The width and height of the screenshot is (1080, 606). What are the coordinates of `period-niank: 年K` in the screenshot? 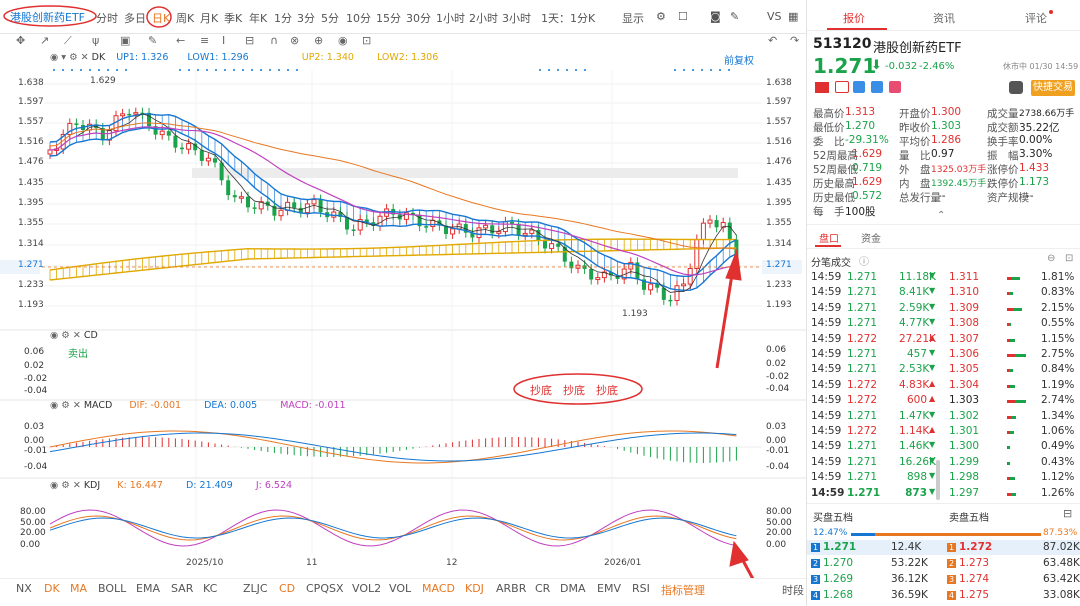 It's located at (258, 18).